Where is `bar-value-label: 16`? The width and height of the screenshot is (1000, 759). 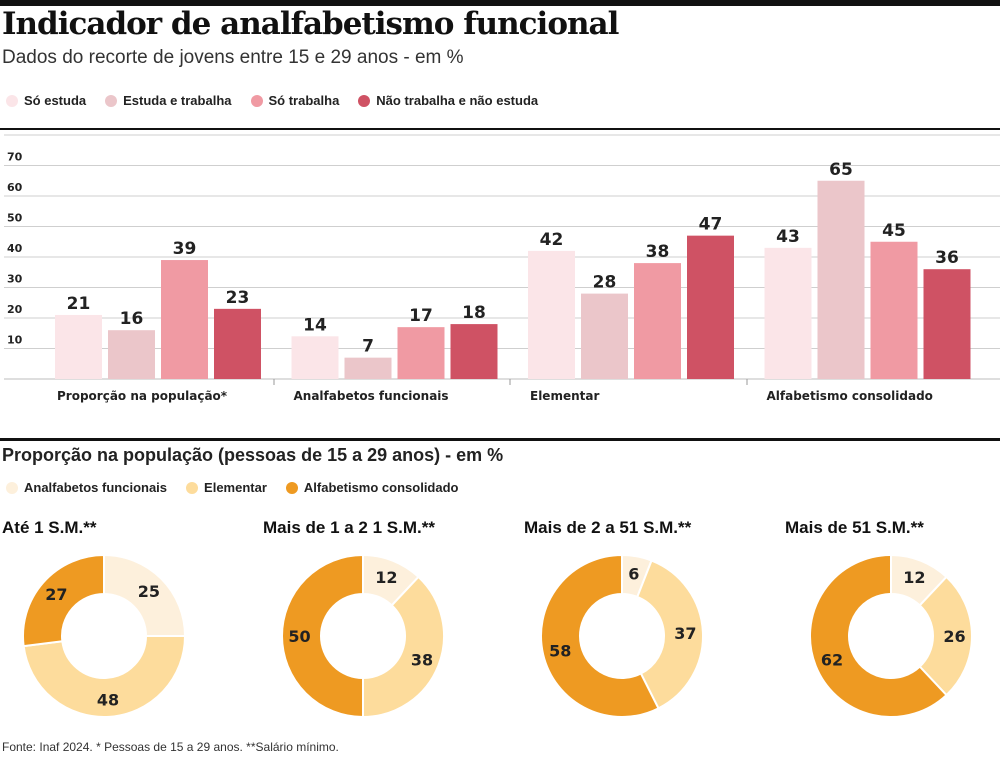 bar-value-label: 16 is located at coordinates (132, 319).